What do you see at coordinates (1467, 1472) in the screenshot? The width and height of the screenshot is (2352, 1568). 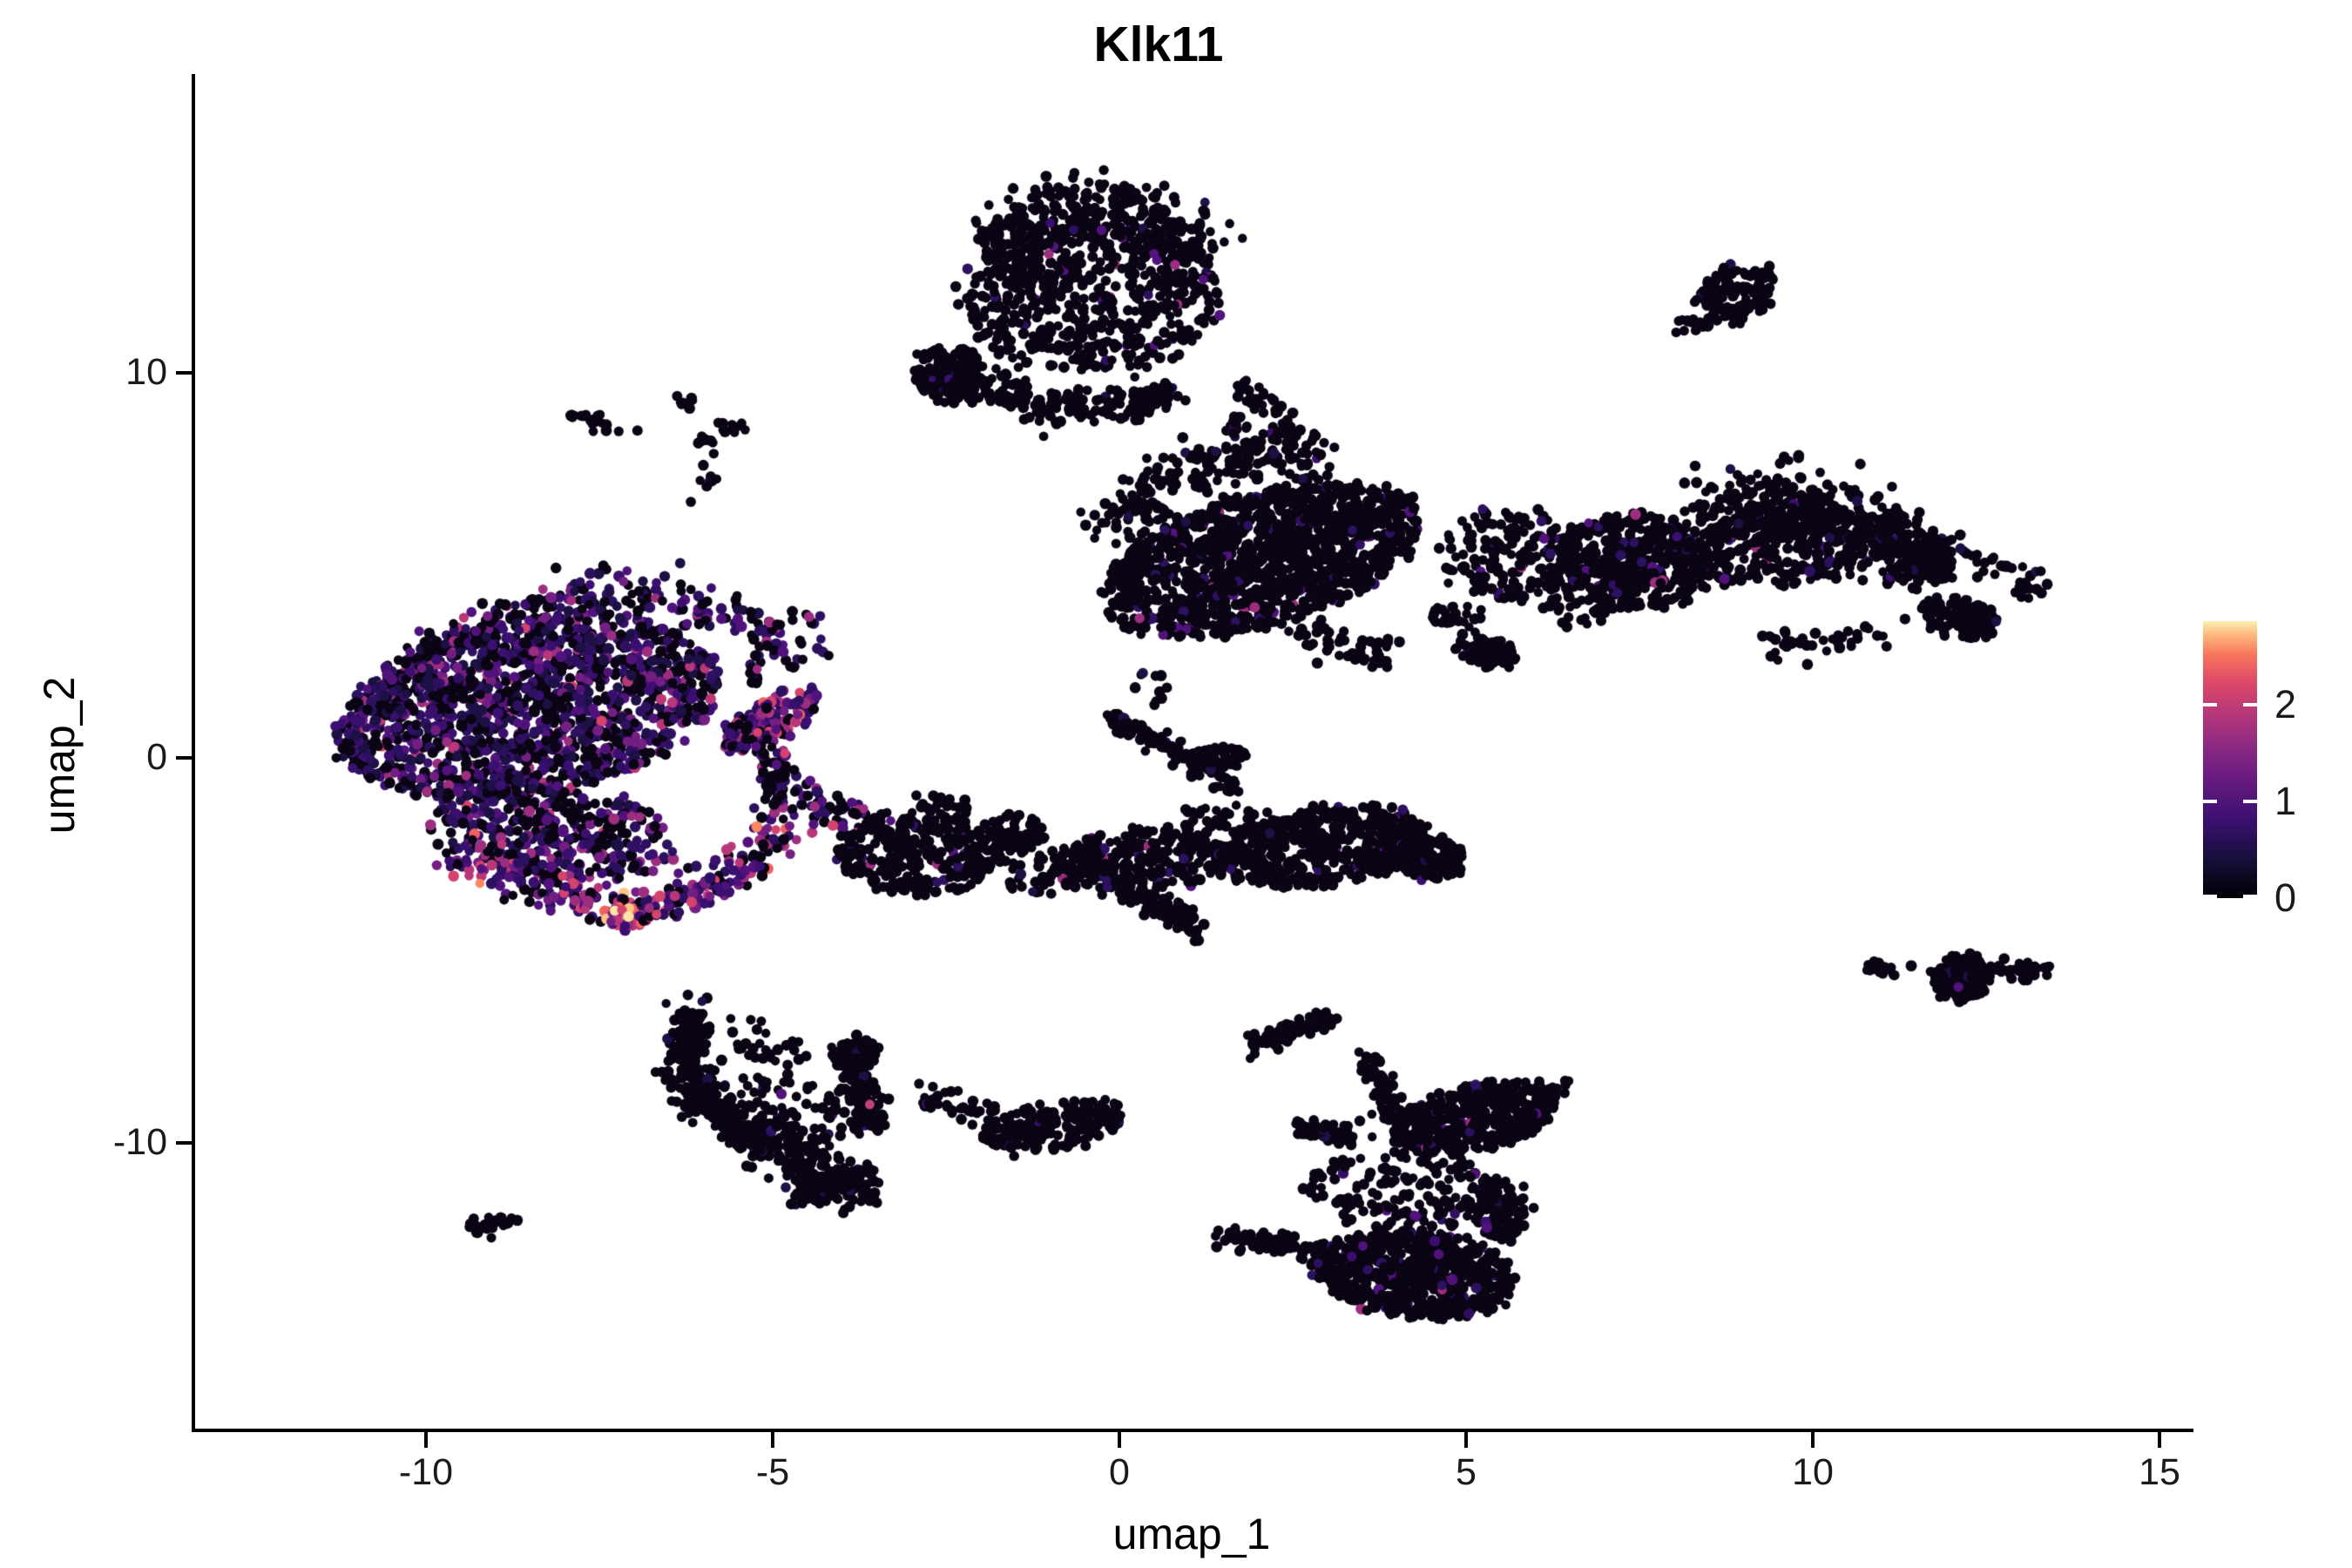 I see `x-tick-label: 5` at bounding box center [1467, 1472].